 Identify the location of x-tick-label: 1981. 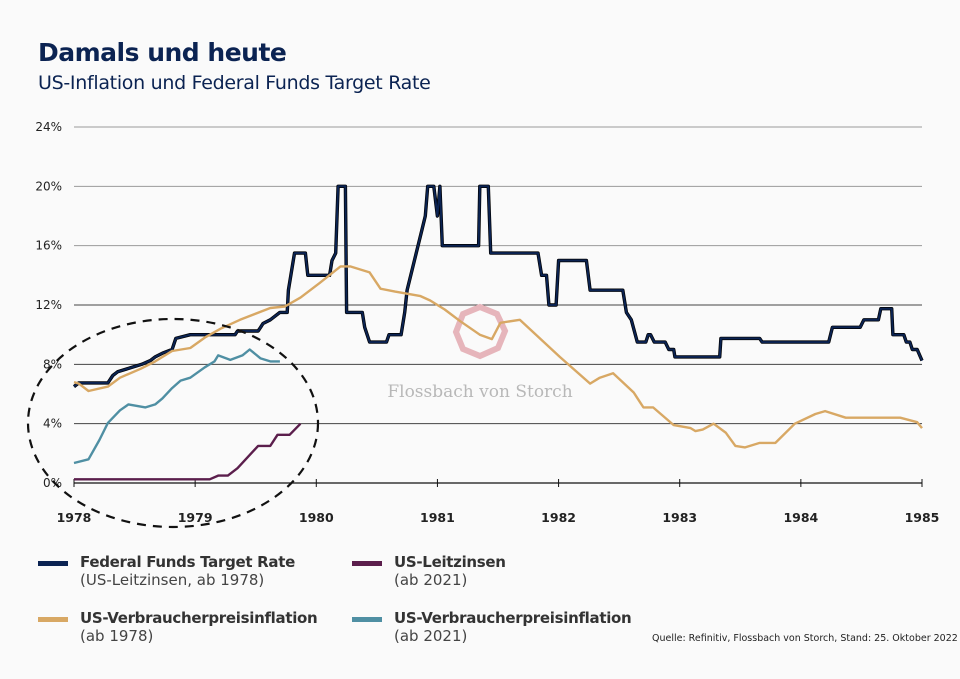
(437, 517).